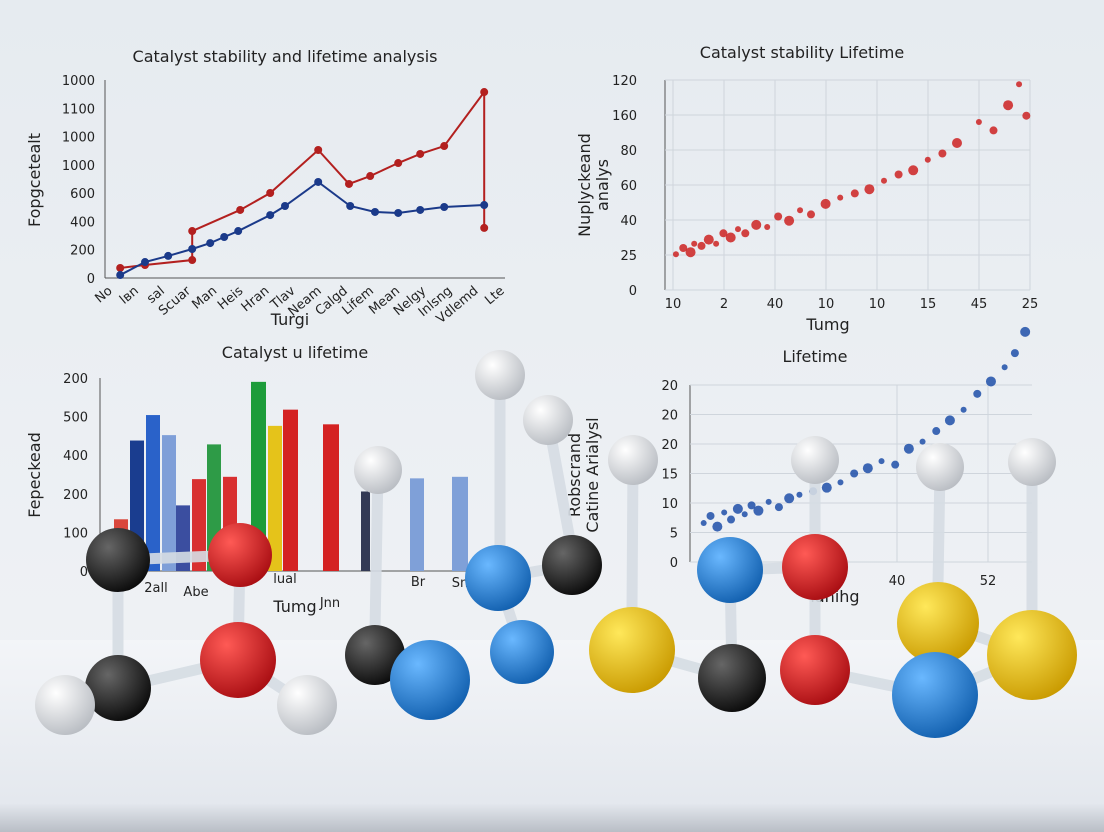  I want to click on y-tick-label: 80, so click(628, 151).